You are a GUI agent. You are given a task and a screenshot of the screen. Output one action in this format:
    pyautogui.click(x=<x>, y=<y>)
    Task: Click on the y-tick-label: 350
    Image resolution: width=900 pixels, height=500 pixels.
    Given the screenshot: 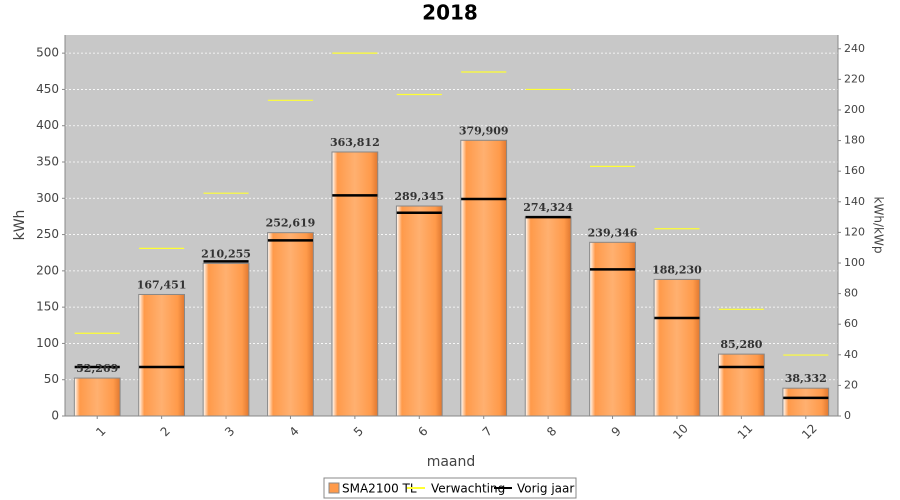 What is the action you would take?
    pyautogui.click(x=47, y=162)
    